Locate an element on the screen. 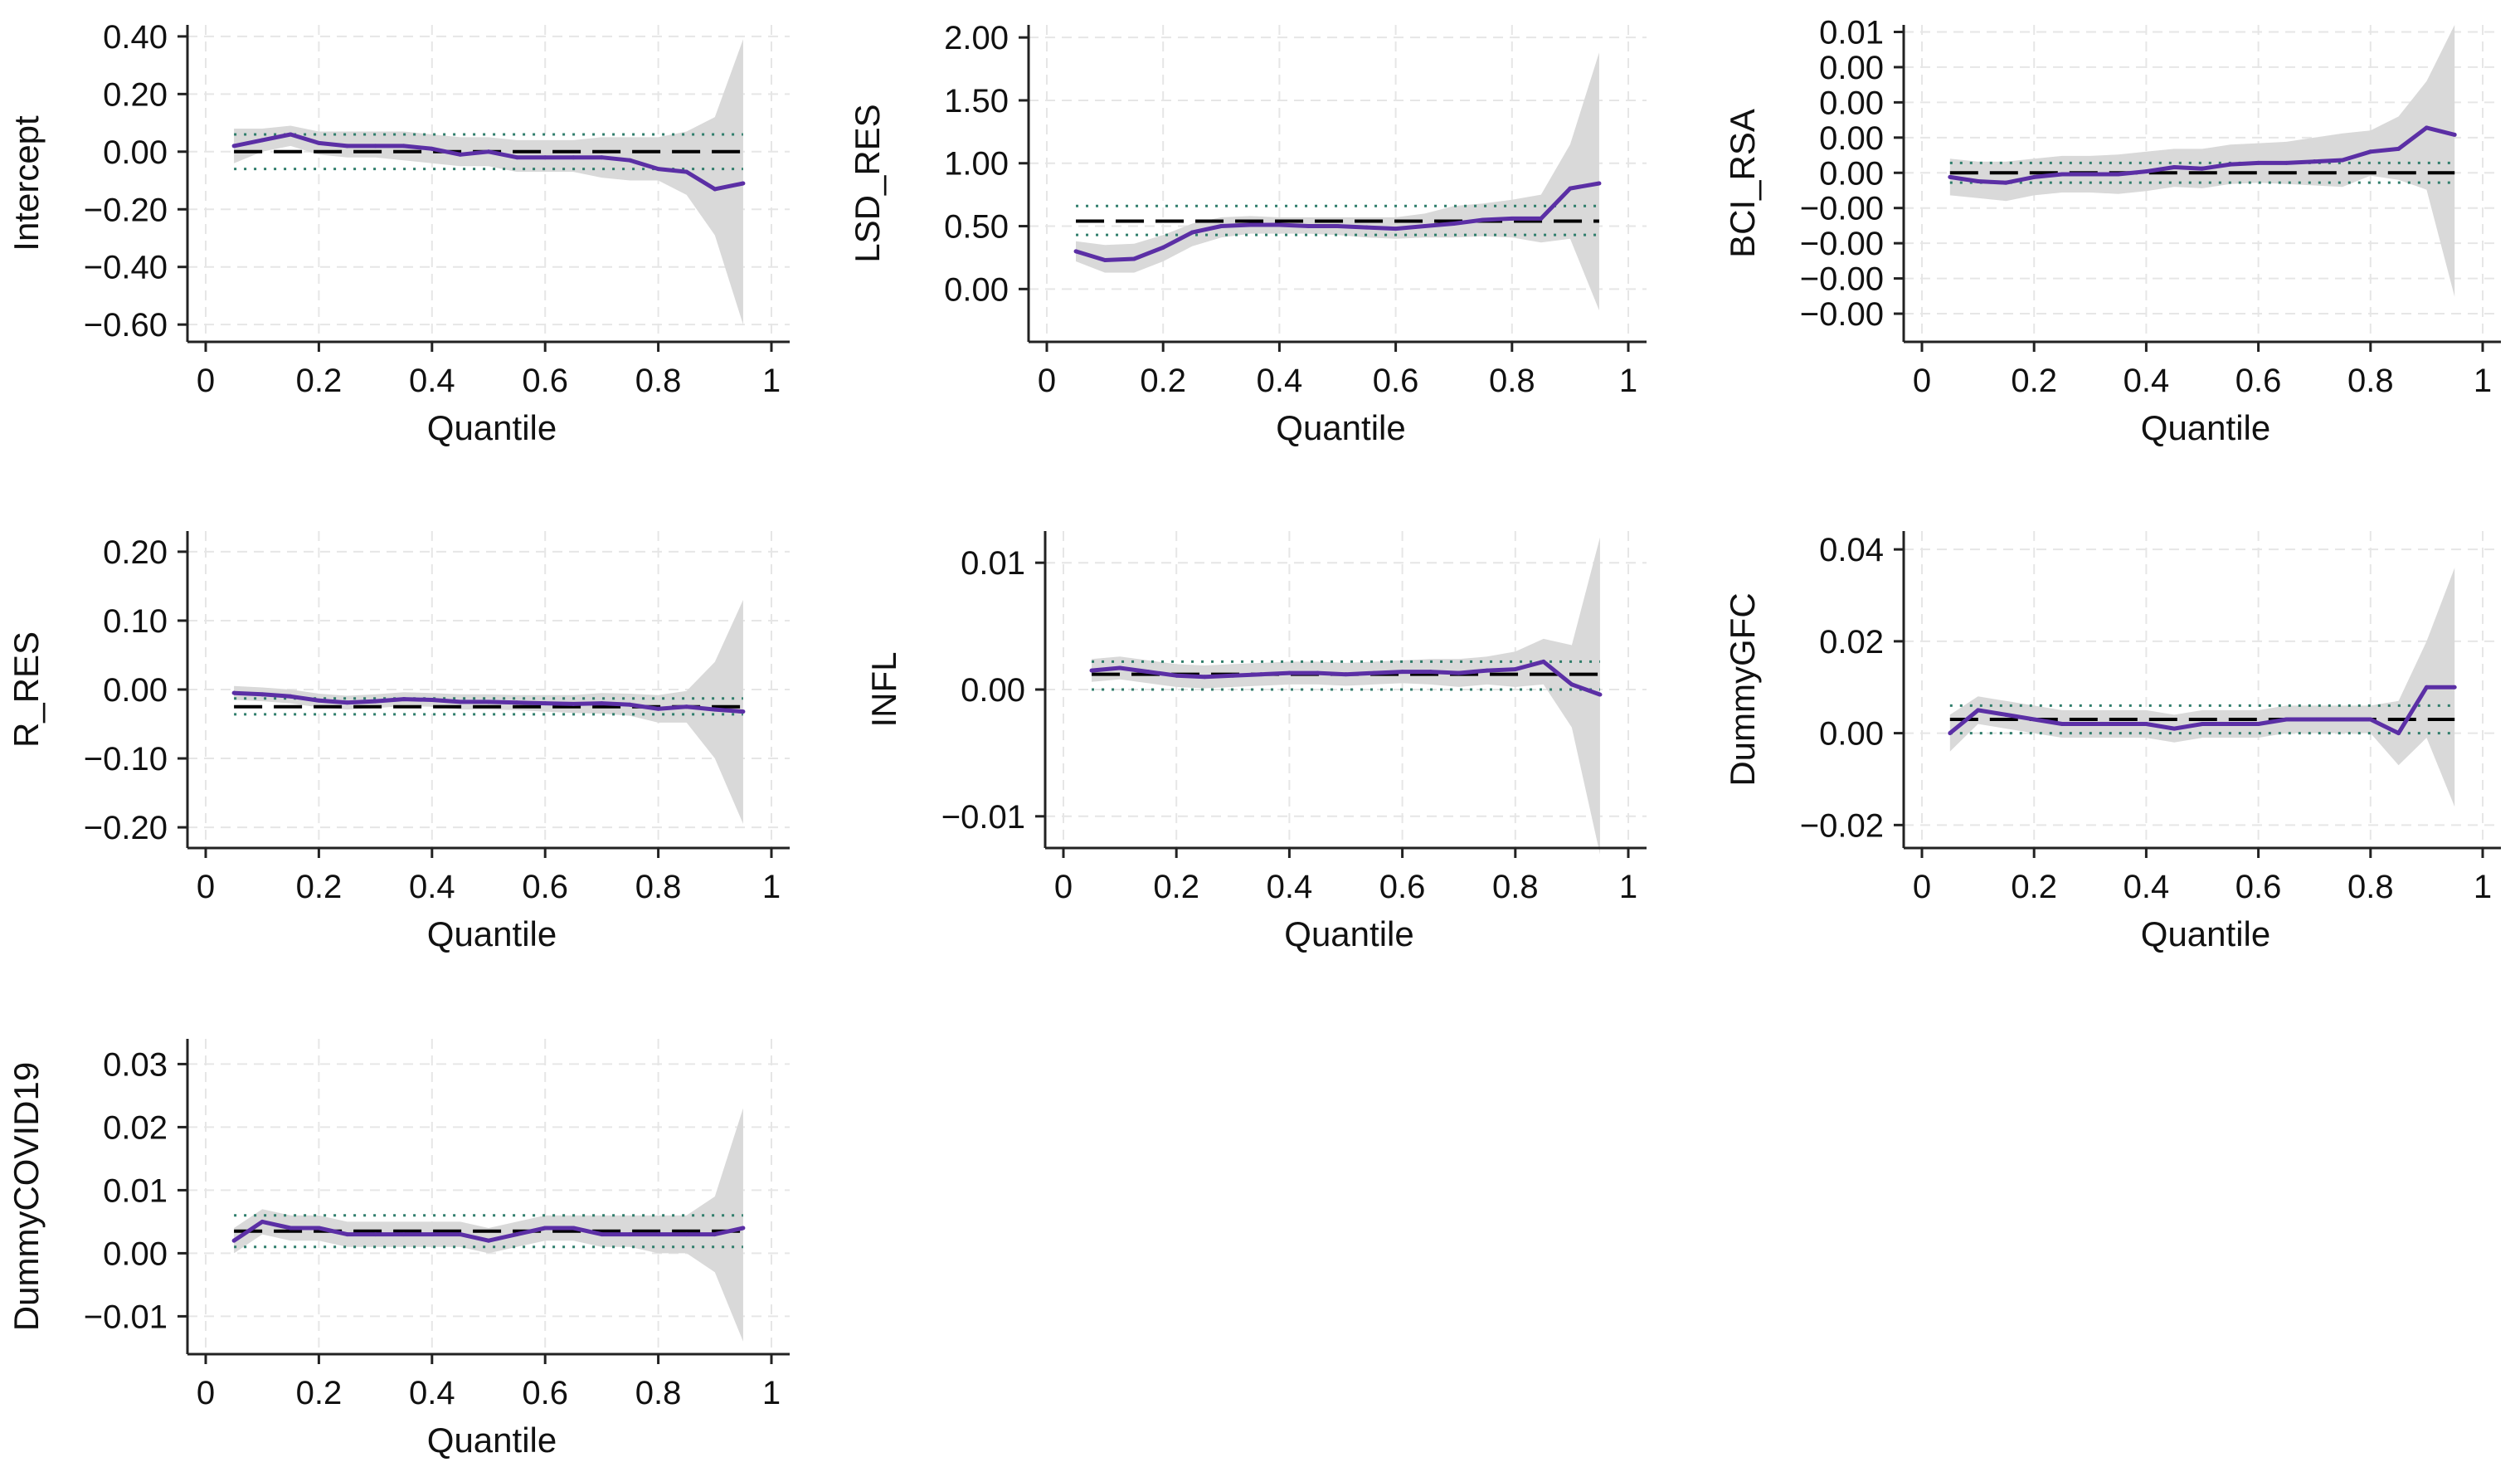  y-axis-title: LSD_RES is located at coordinates (867, 183).